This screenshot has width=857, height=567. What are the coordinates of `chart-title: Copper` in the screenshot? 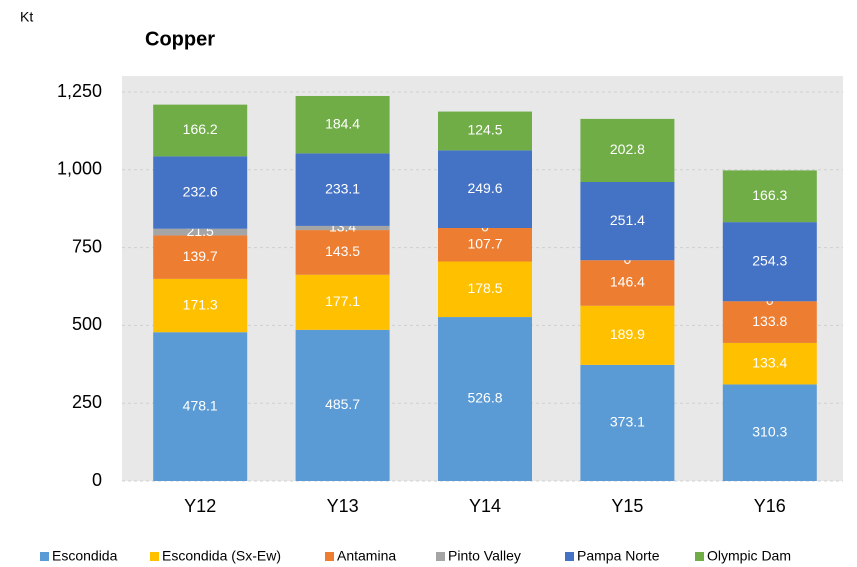 It's located at (180, 39).